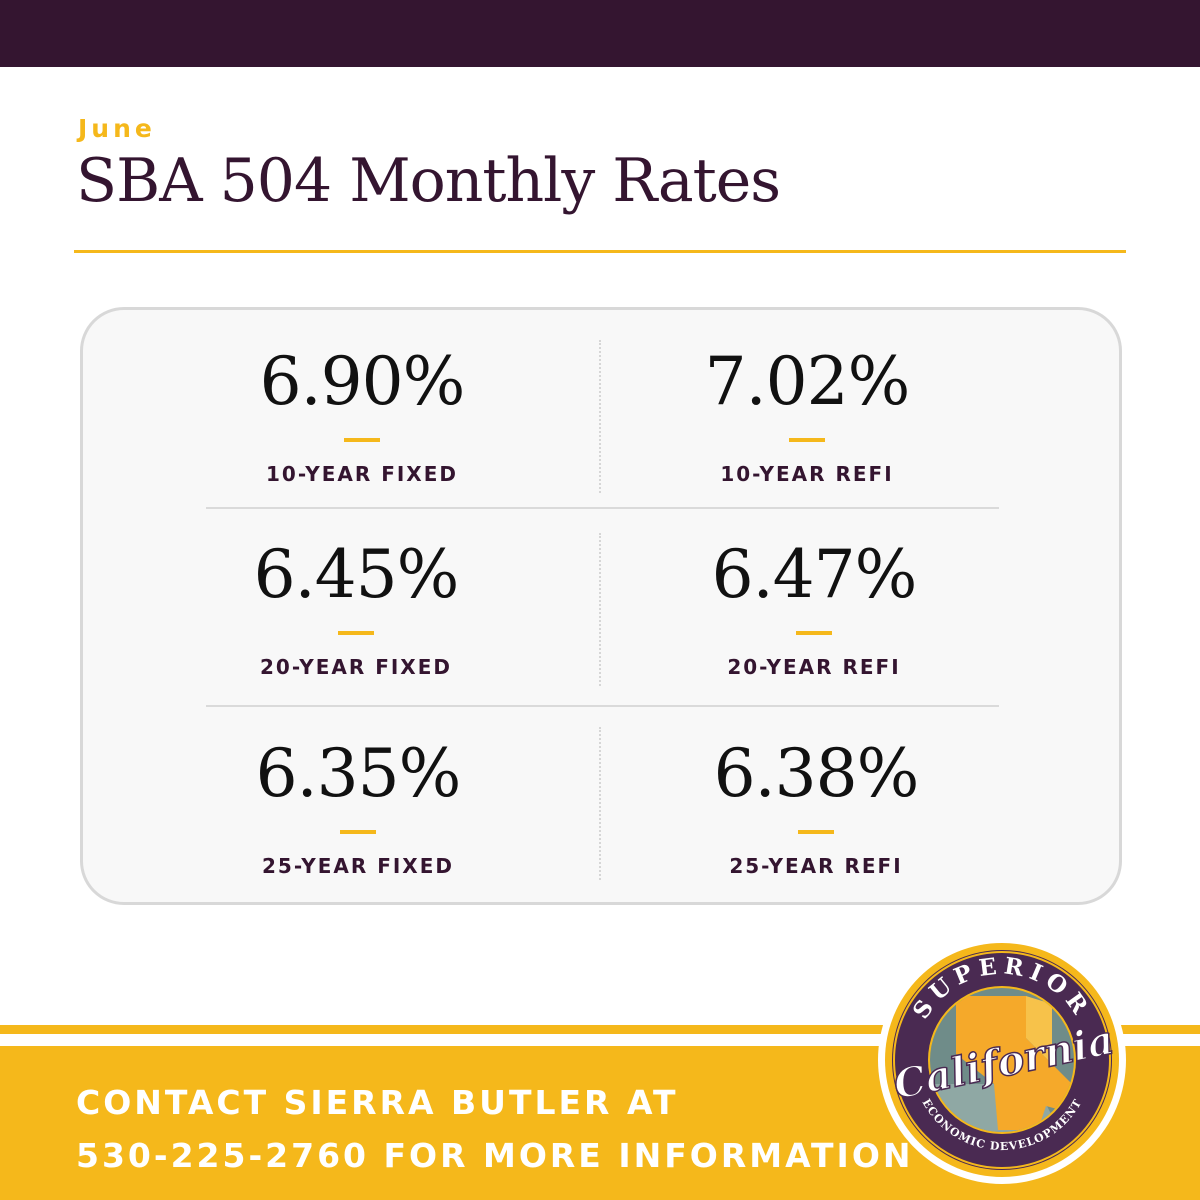 The image size is (1200, 1200). Describe the element at coordinates (814, 667) in the screenshot. I see `rate-label: 20-YEAR REFI` at that location.